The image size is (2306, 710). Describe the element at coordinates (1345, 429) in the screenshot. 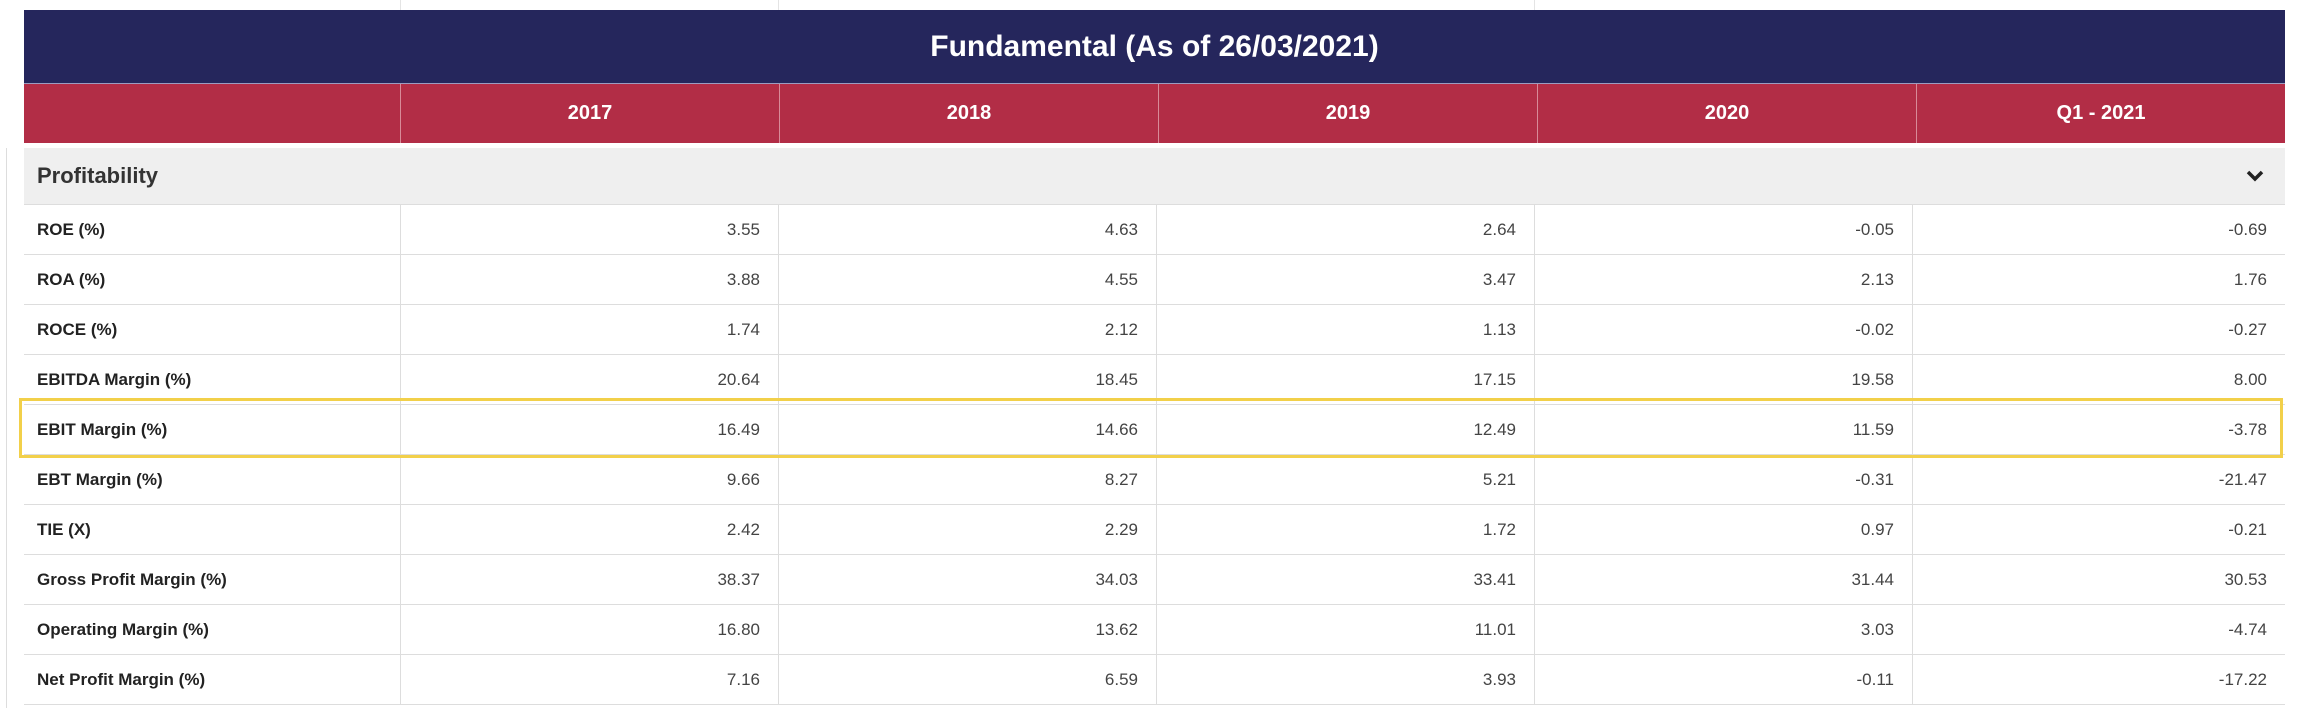

I see `cell-value: 12.49` at that location.